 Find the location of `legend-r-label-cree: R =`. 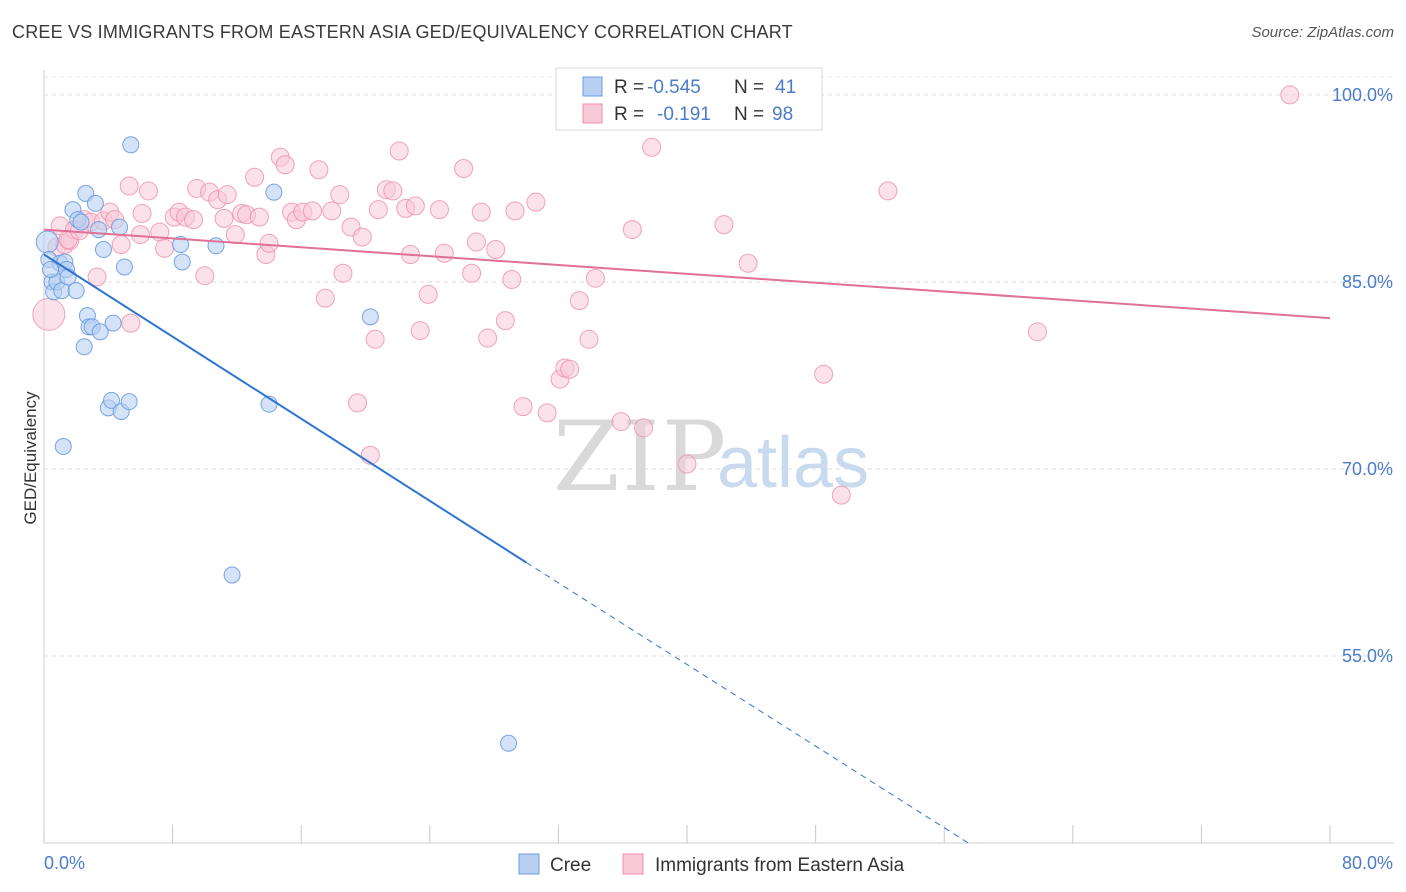

legend-r-label-cree: R = is located at coordinates (629, 87).